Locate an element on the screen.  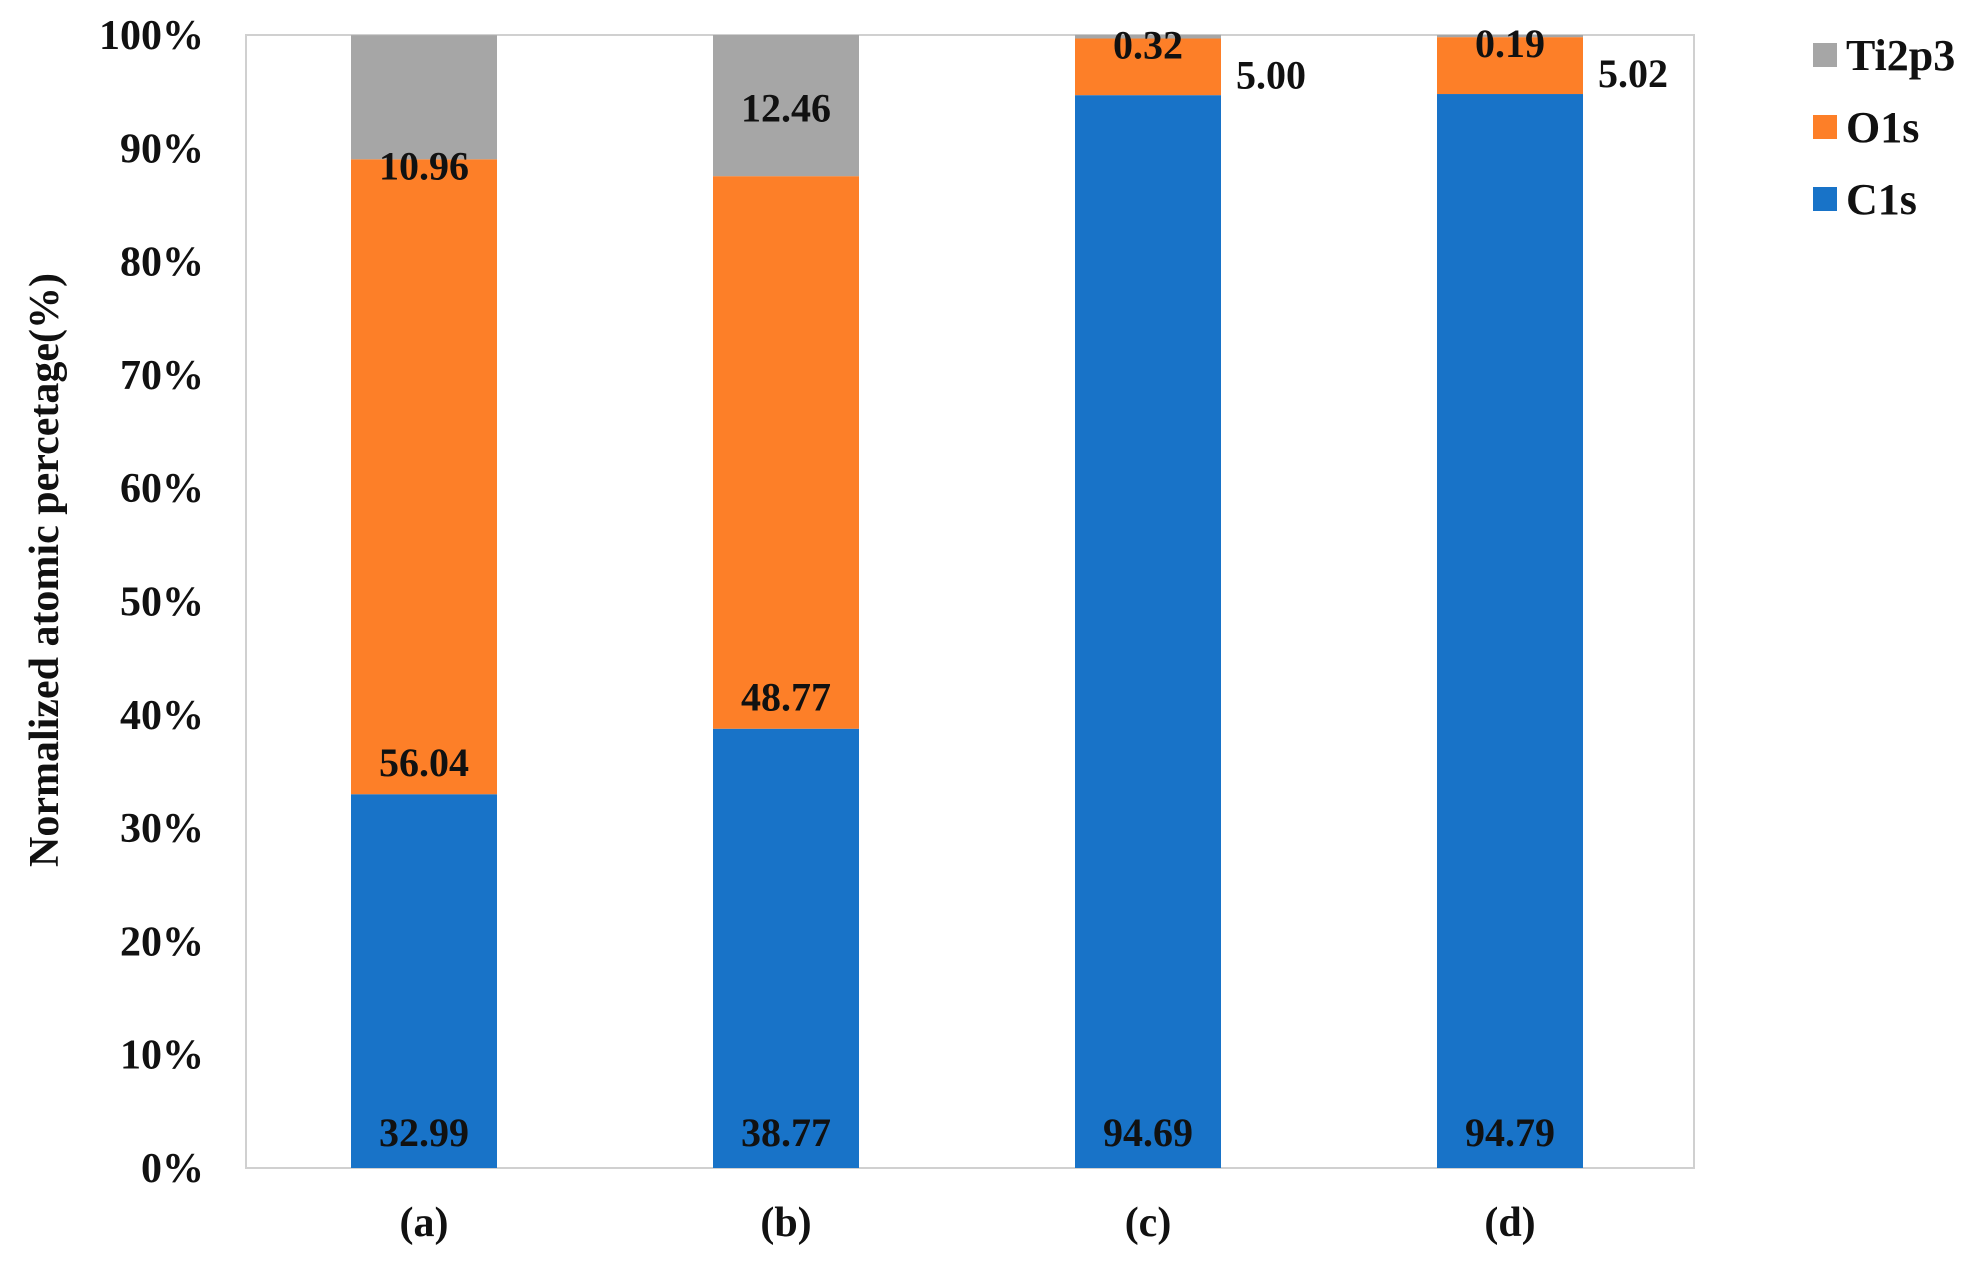
bar-o1s-b is located at coordinates (786, 452).